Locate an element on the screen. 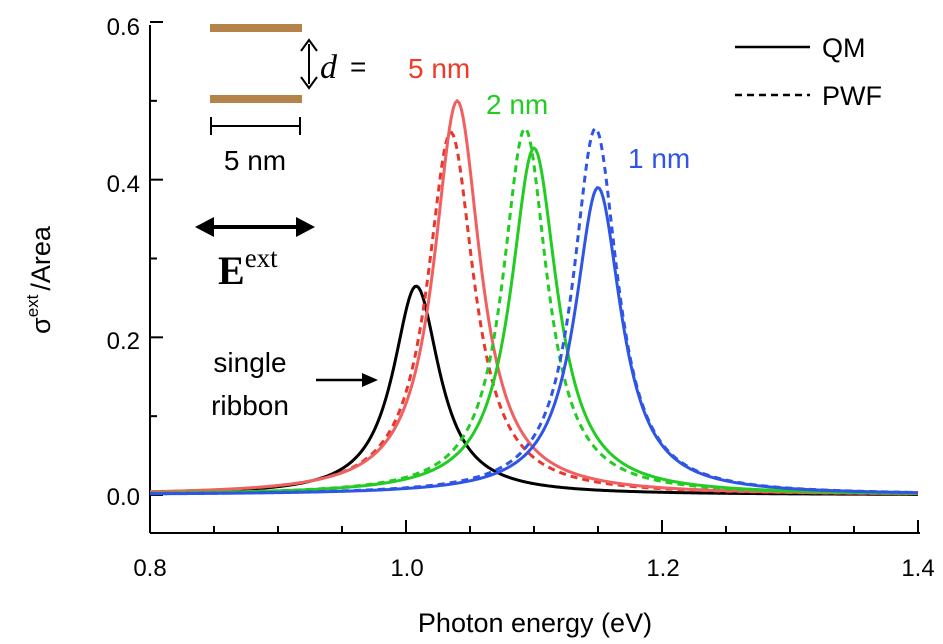 Image resolution: width=943 pixels, height=644 pixels. single-ribbon-arrow is located at coordinates (347, 380).